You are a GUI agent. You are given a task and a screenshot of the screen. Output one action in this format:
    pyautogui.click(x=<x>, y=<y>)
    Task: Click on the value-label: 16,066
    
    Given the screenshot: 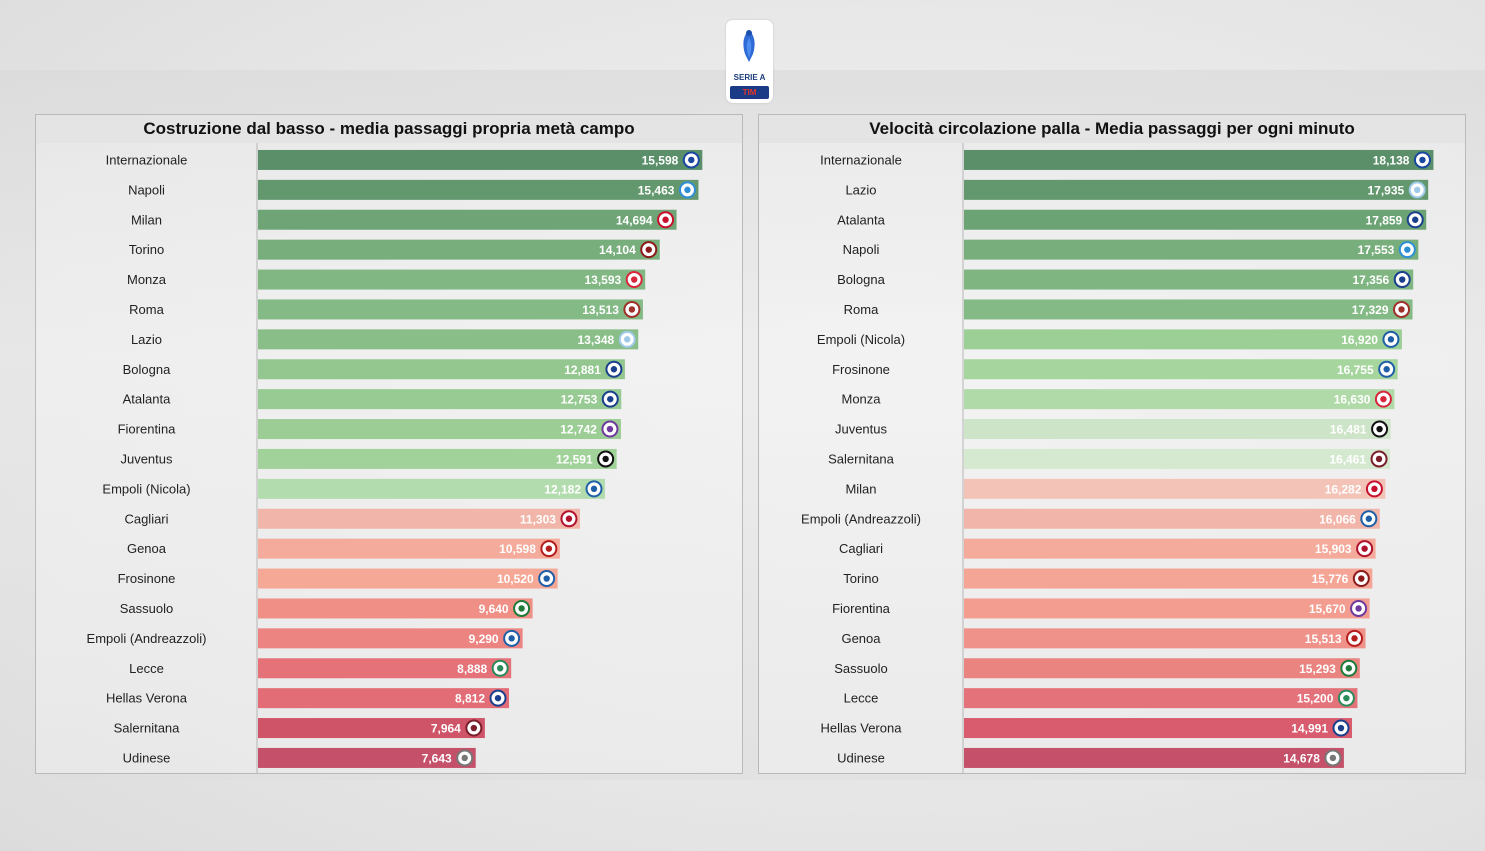 What is the action you would take?
    pyautogui.click(x=1337, y=519)
    